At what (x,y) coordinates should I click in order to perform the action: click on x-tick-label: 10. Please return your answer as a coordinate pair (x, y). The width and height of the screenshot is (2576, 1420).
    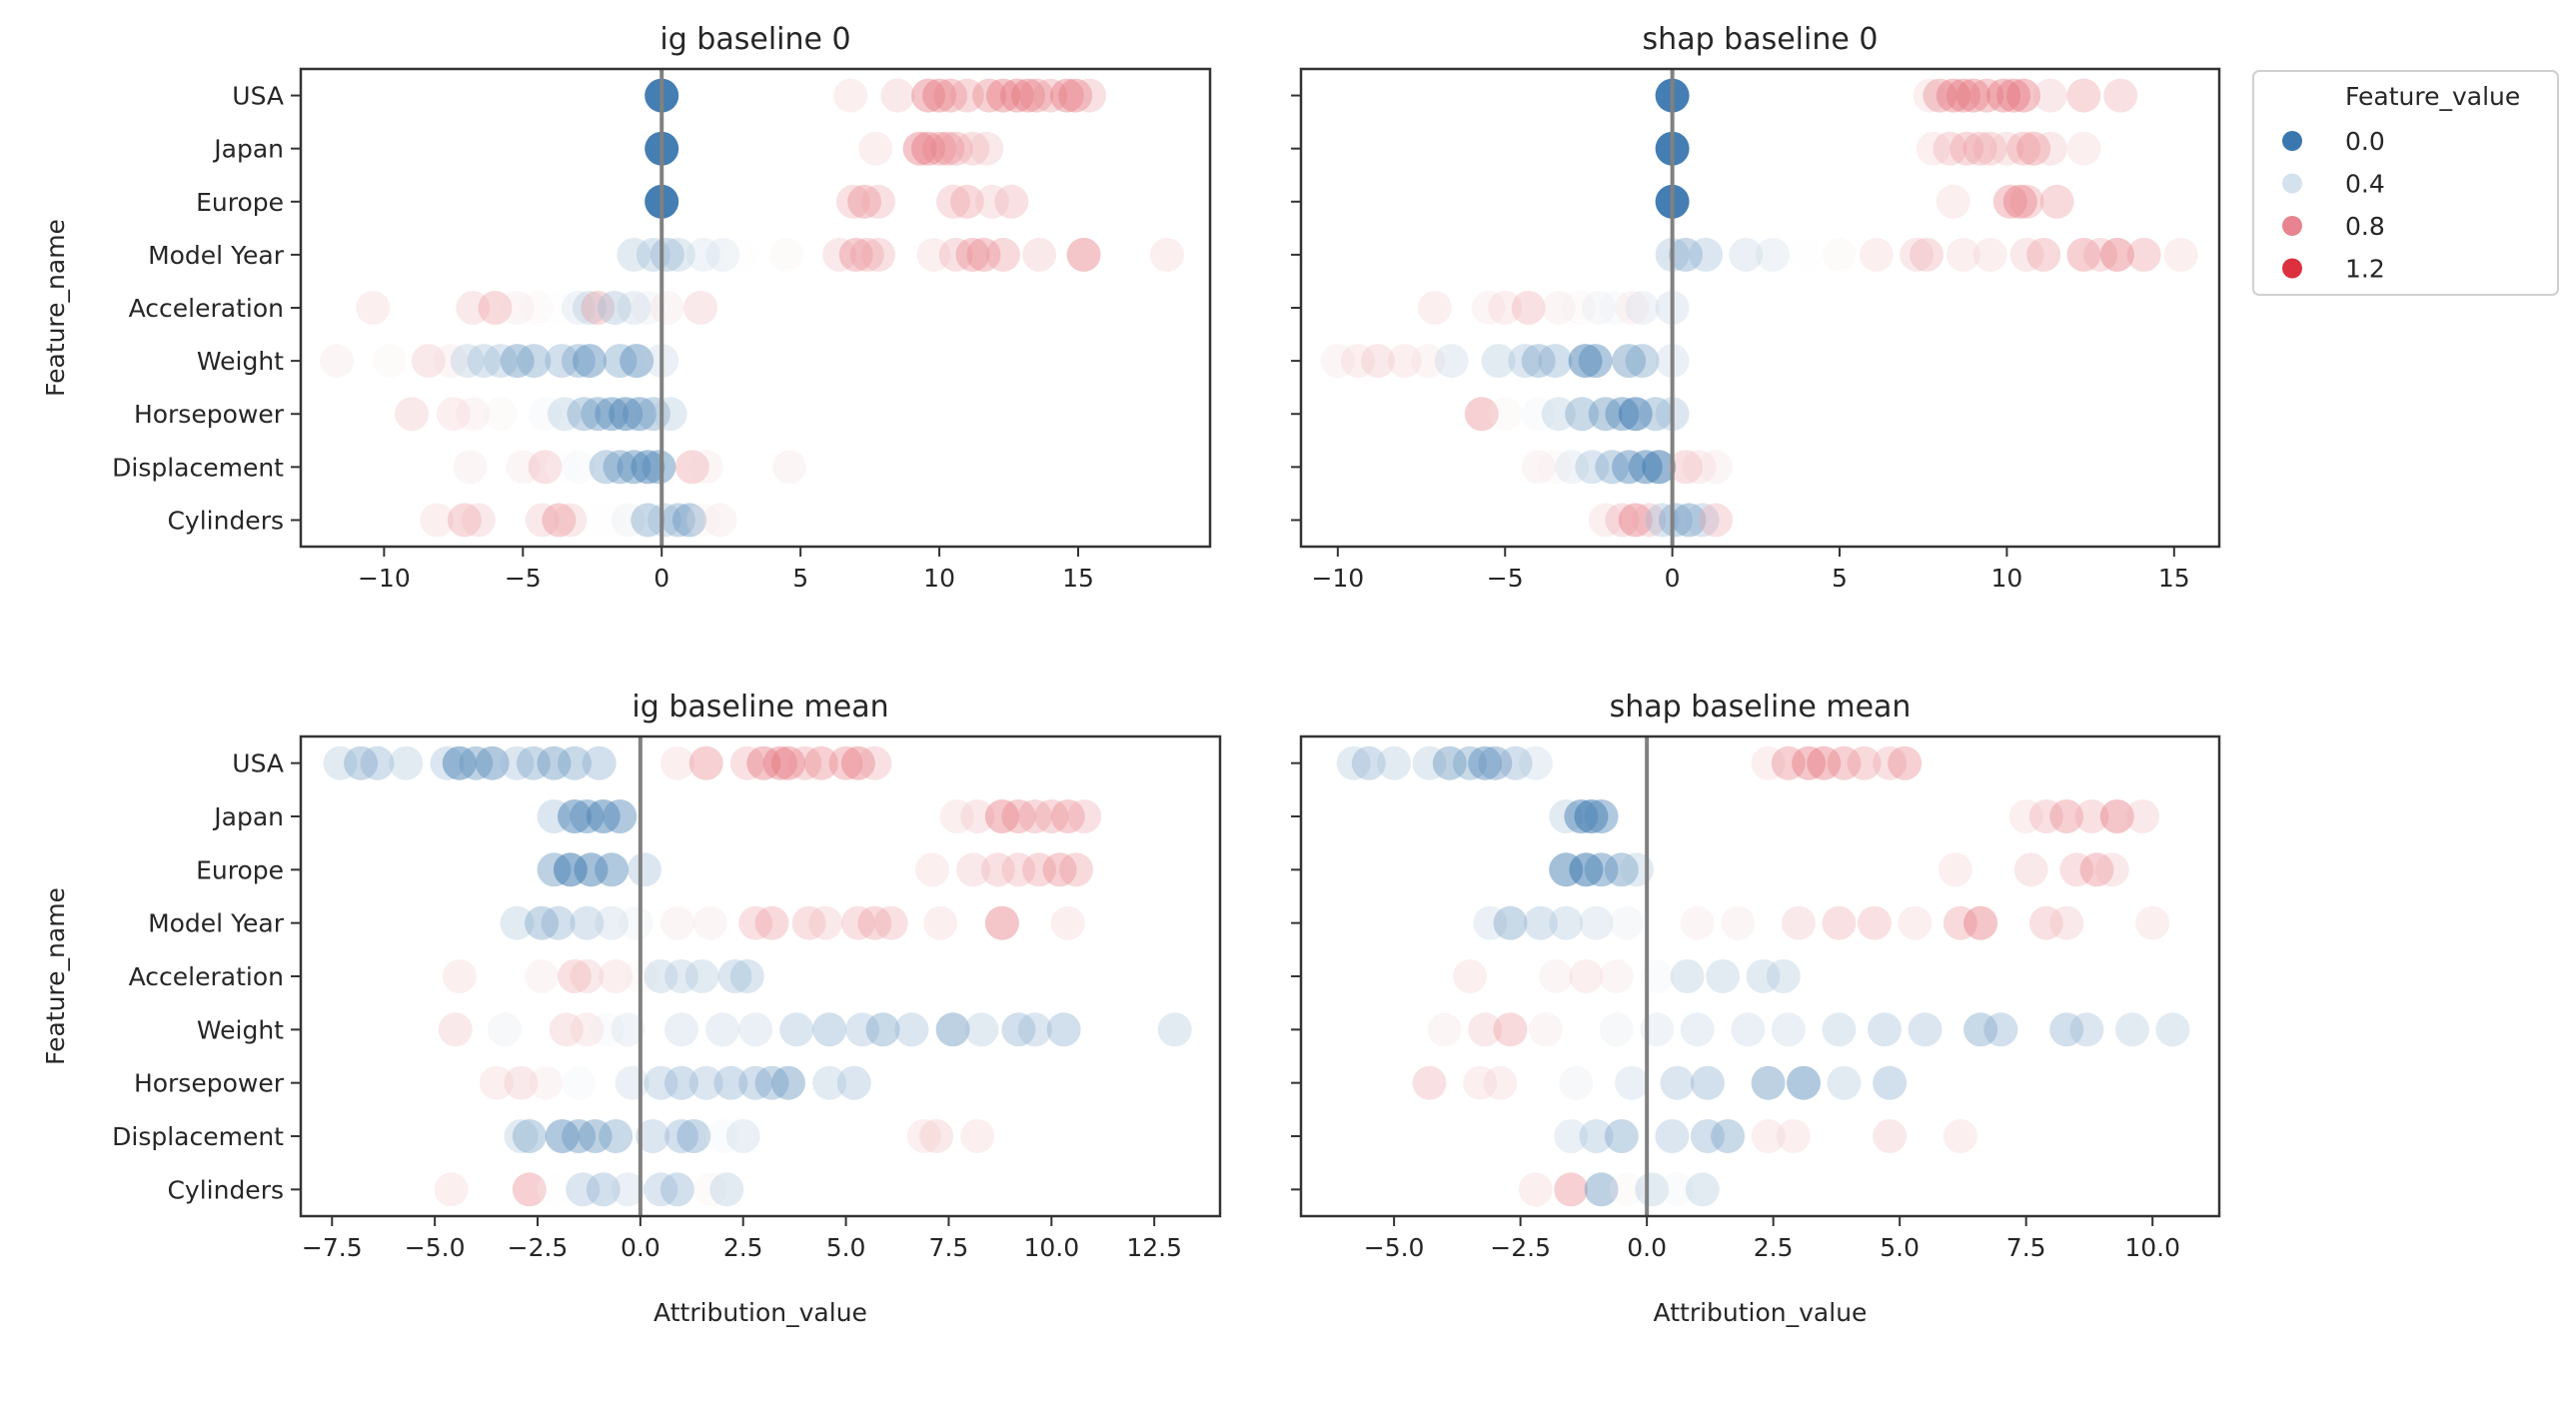
    Looking at the image, I should click on (2007, 578).